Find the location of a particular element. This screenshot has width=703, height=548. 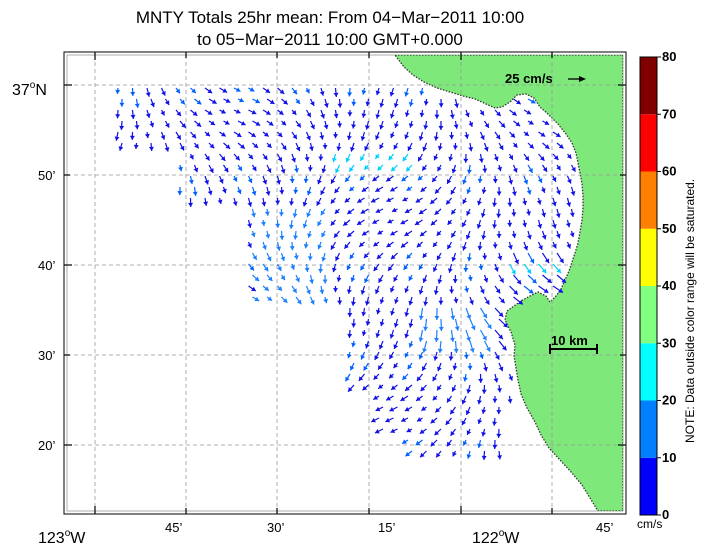

colorbar-tick-label: 40 is located at coordinates (669, 285).